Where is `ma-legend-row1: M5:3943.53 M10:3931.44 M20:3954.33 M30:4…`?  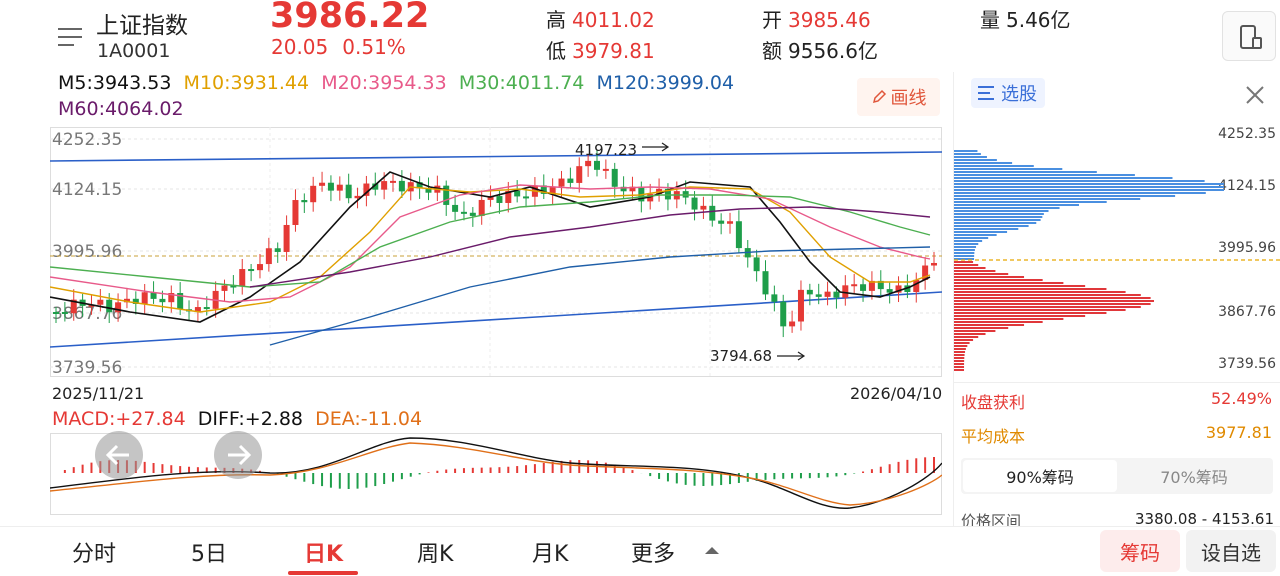 ma-legend-row1: M5:3943.53 M10:3931.44 M20:3954.33 M30:4… is located at coordinates (396, 83).